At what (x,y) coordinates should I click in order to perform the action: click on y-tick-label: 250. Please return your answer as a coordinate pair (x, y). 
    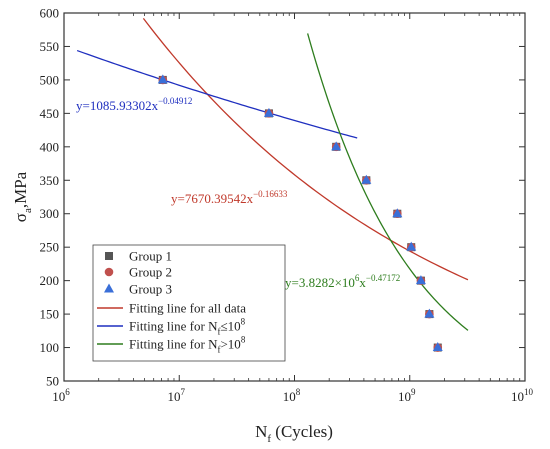
    Looking at the image, I should click on (50, 247).